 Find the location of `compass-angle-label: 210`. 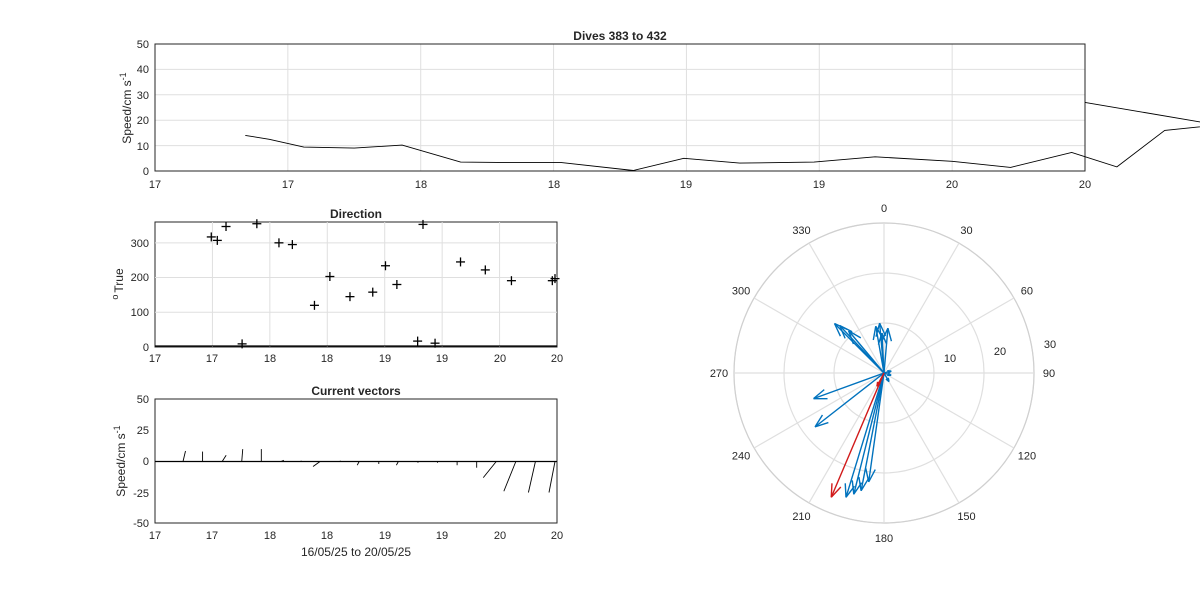

compass-angle-label: 210 is located at coordinates (801, 517).